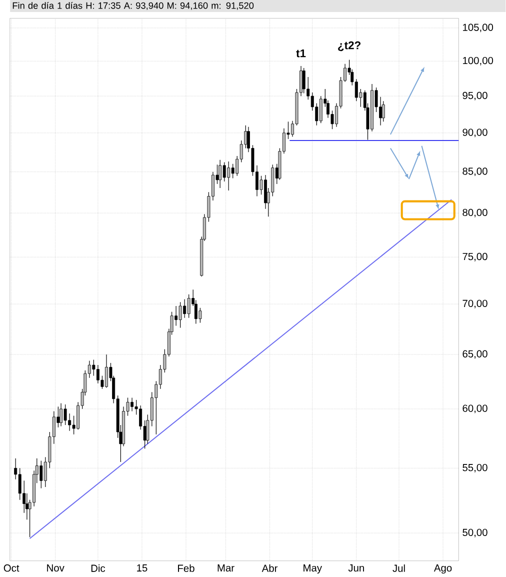  What do you see at coordinates (99, 568) in the screenshot?
I see `x-tick-label: Dic` at bounding box center [99, 568].